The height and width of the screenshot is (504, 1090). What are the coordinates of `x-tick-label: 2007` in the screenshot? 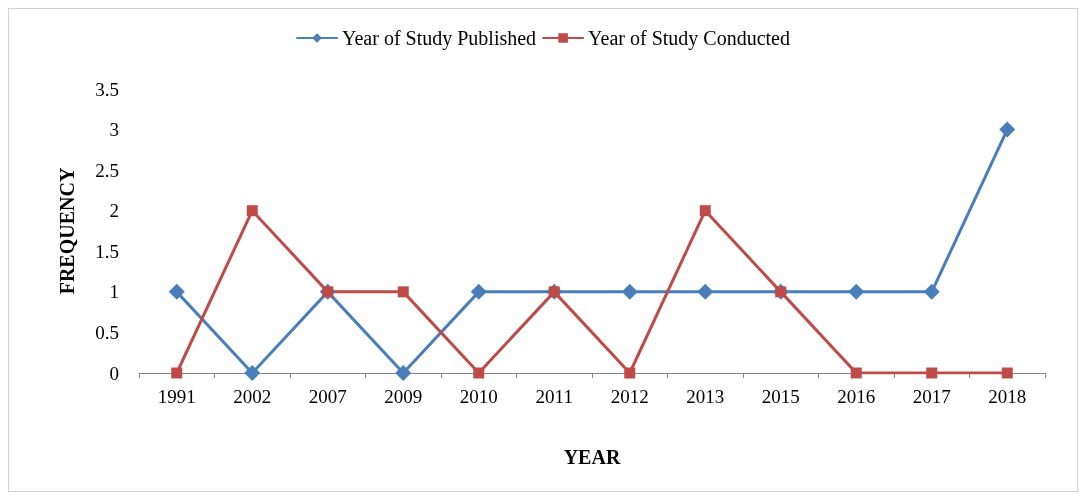 It's located at (327, 396).